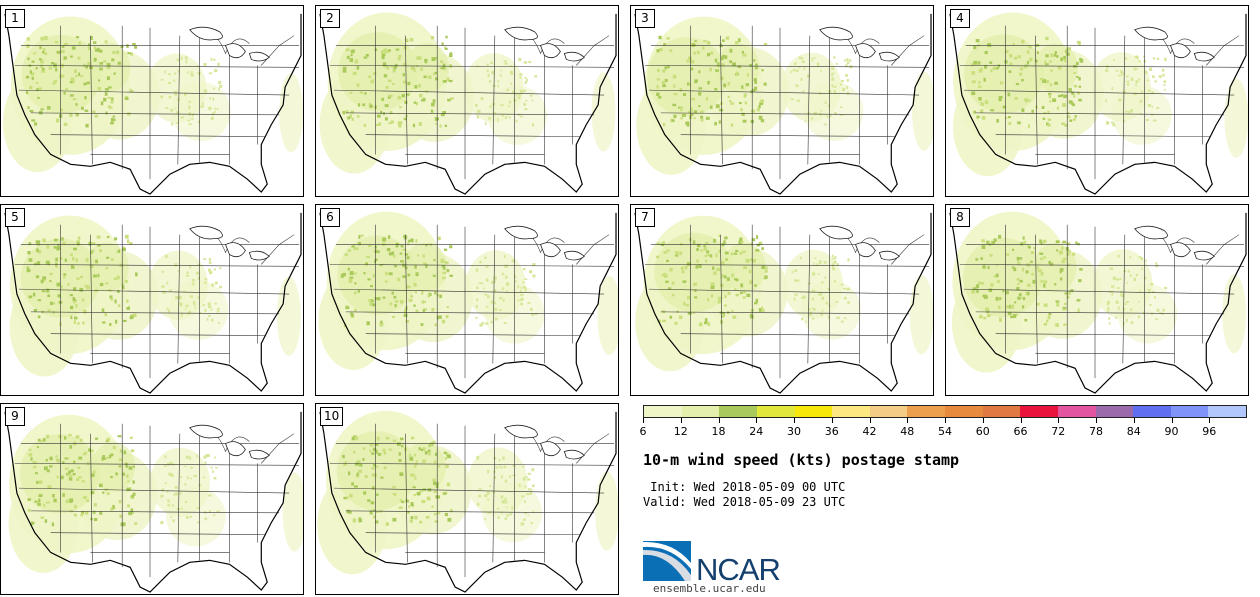  I want to click on scale-tick-label: 54, so click(945, 431).